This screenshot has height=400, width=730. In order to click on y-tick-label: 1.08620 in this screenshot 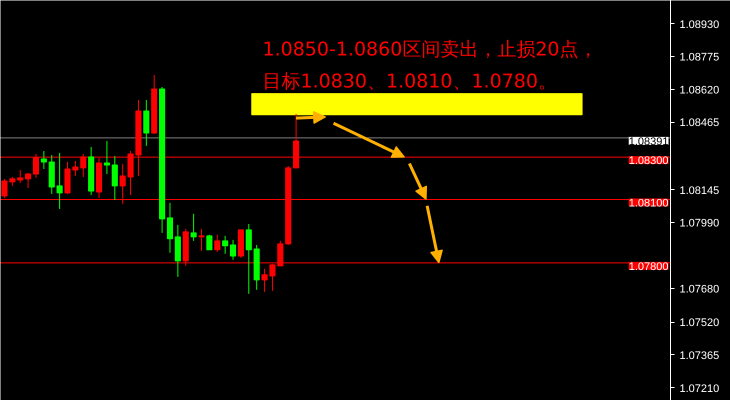, I will do `click(700, 90)`.